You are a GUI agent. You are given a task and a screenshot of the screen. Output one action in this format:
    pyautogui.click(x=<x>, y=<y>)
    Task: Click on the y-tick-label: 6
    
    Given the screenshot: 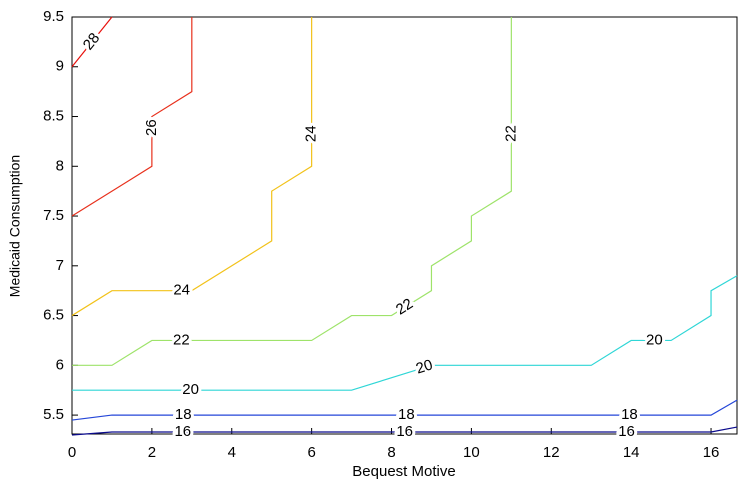 What is the action you would take?
    pyautogui.click(x=60, y=364)
    